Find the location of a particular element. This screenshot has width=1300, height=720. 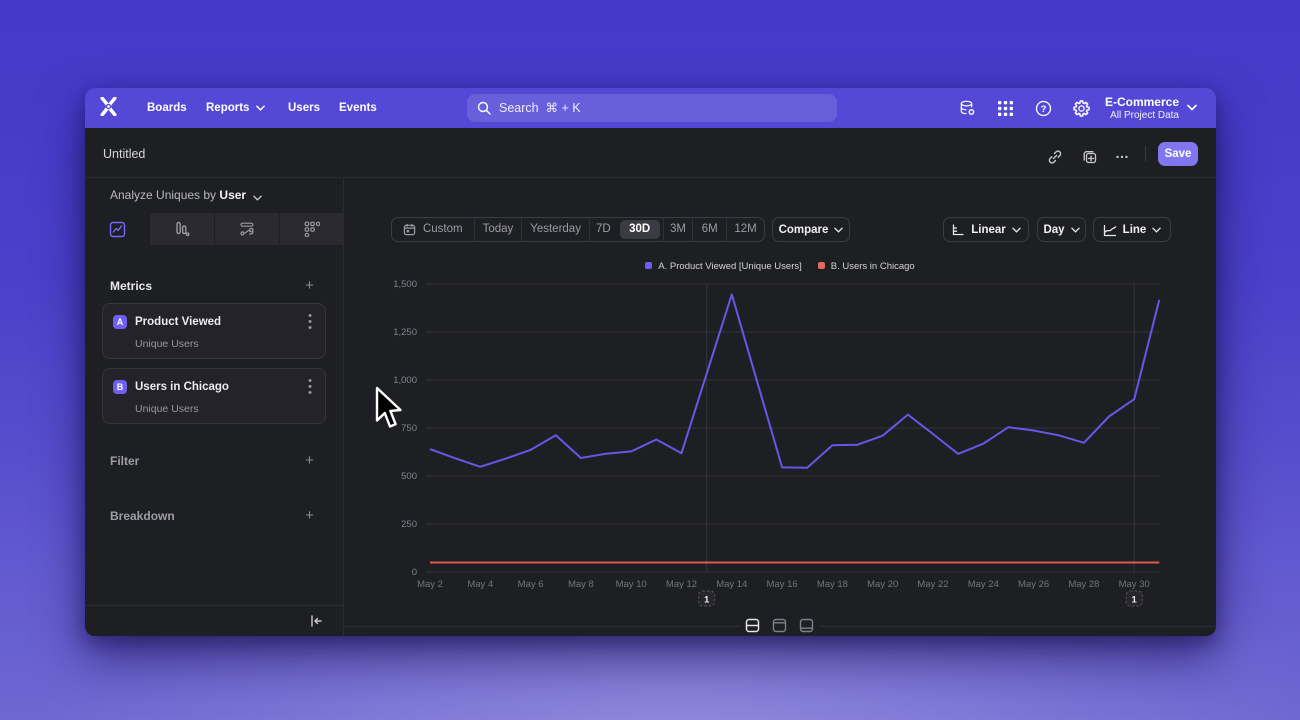

svg-text: 1,250 is located at coordinates (405, 332).